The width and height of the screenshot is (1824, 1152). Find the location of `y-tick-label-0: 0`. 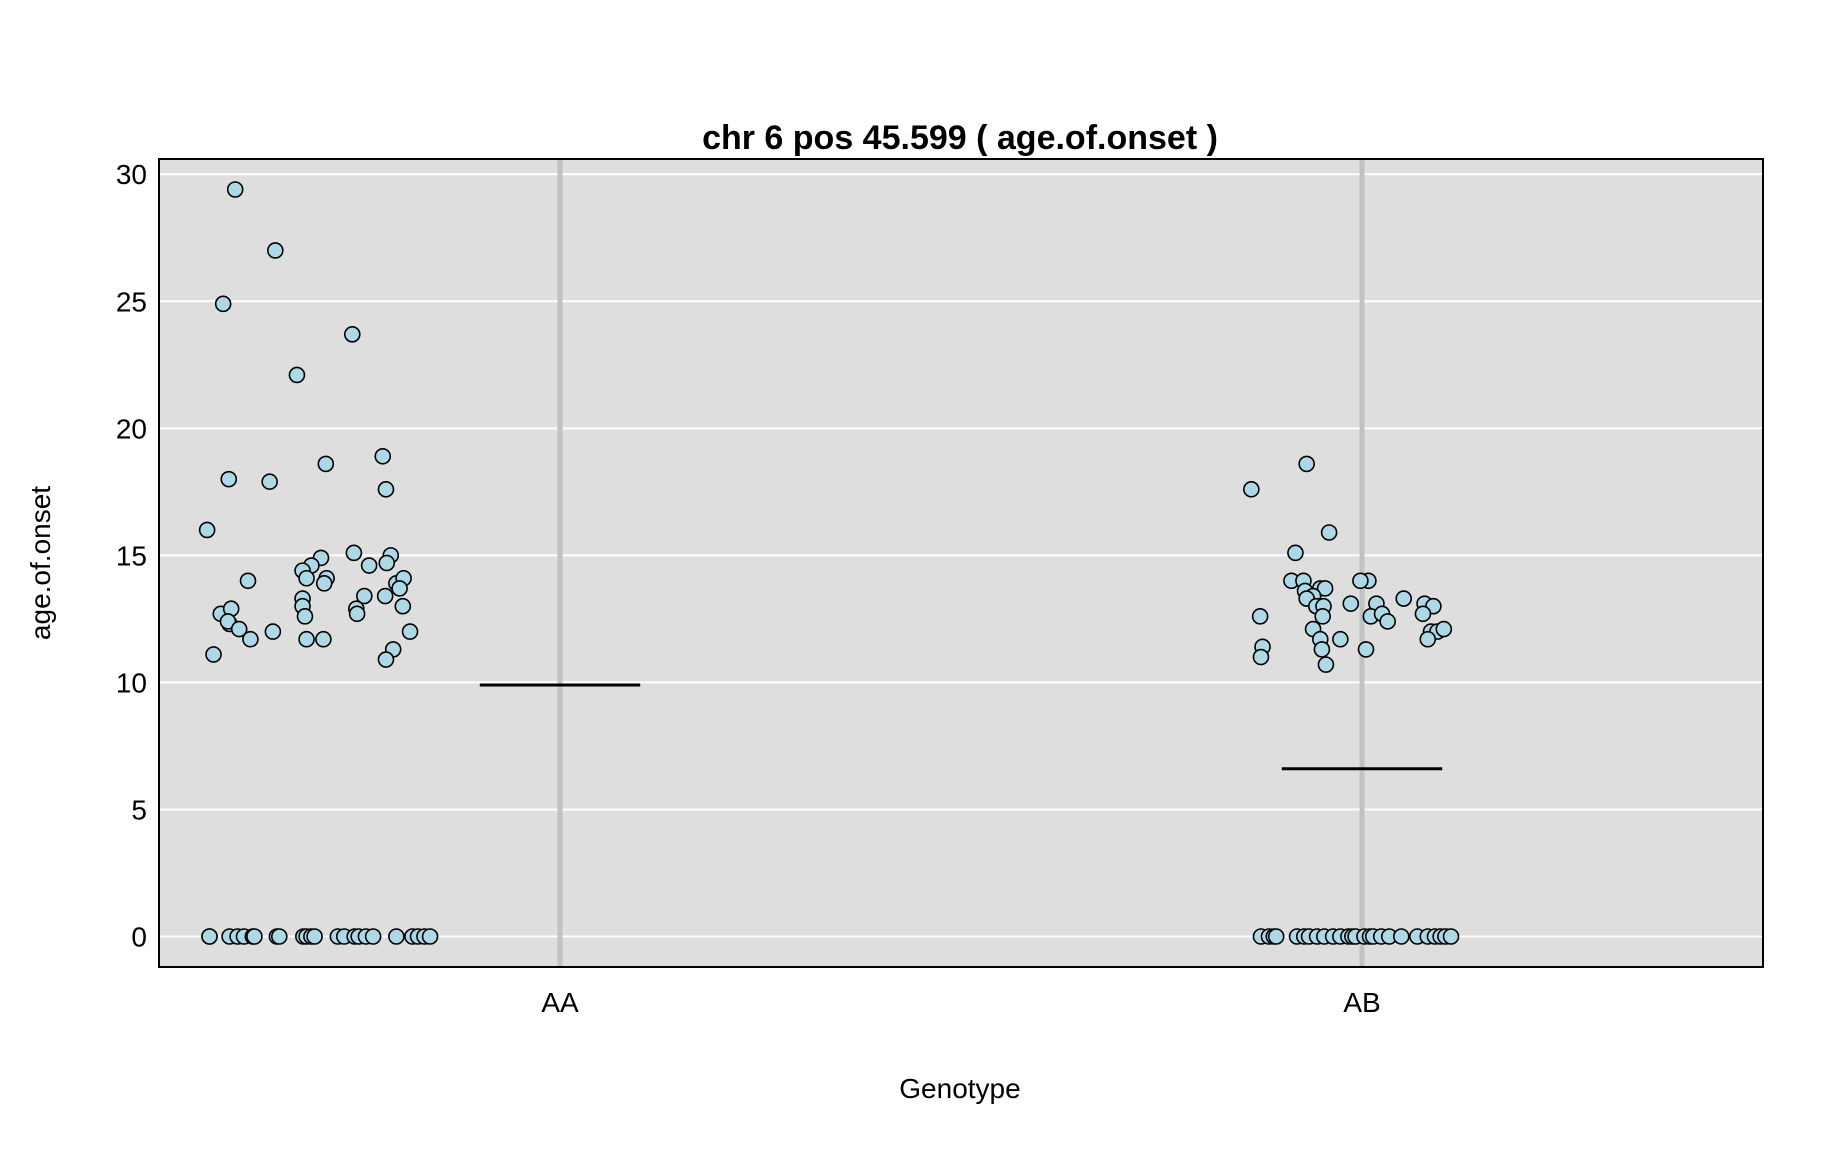

y-tick-label-0: 0 is located at coordinates (139, 937).